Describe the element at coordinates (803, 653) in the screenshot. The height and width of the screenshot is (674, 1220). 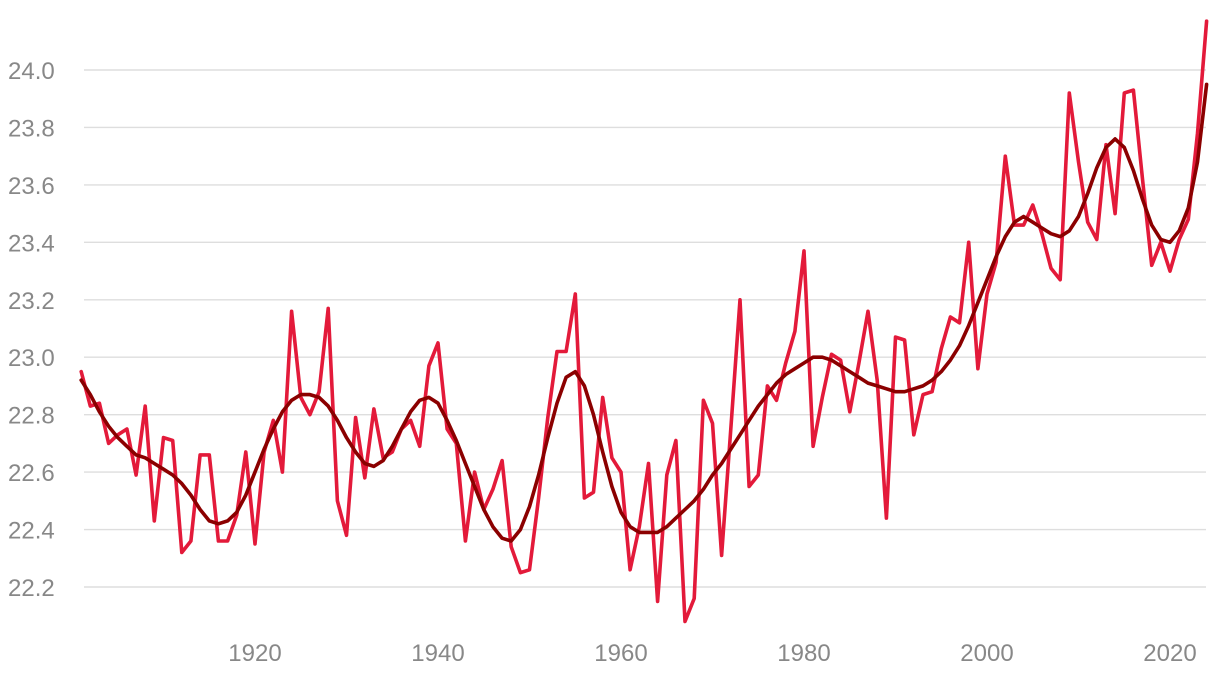
I see `x-tick-label: 1980` at that location.